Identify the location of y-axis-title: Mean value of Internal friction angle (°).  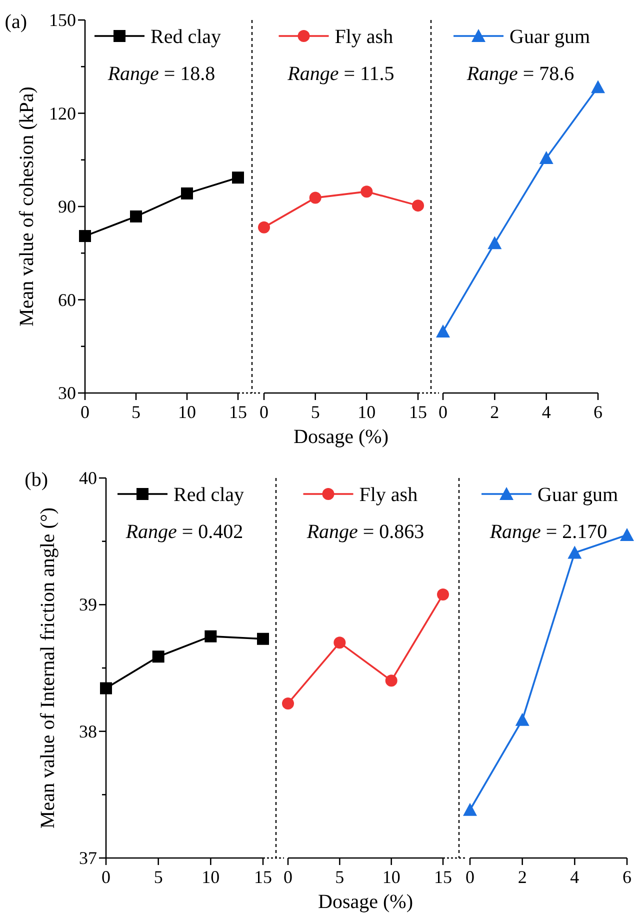
(48, 668).